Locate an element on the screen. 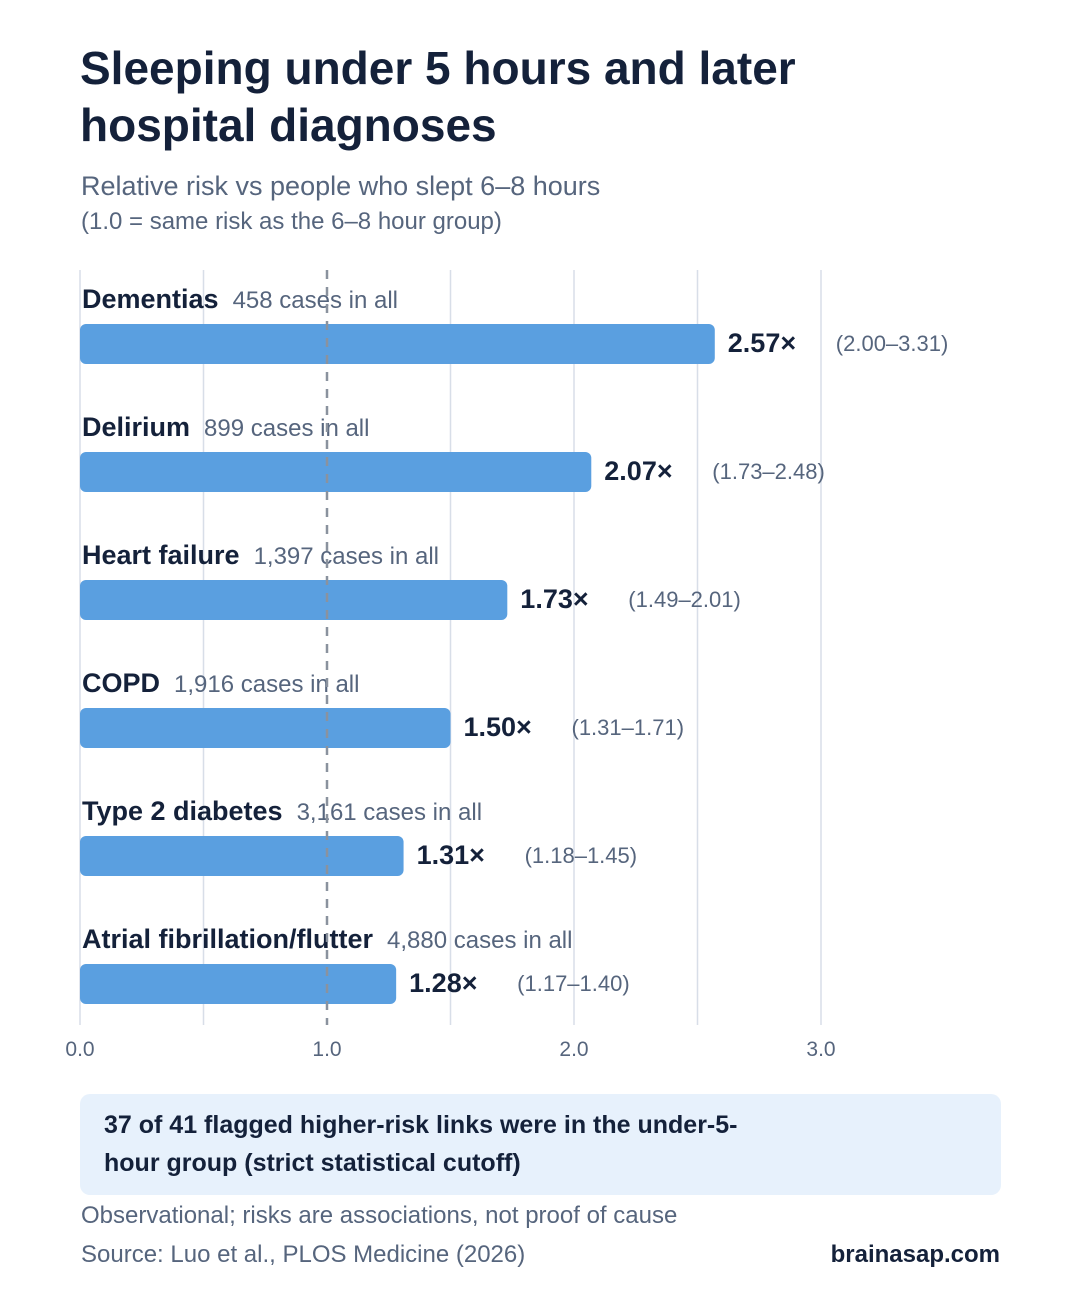 Image resolution: width=1080 pixels, height=1300 pixels. value-label: 1.31× is located at coordinates (451, 855).